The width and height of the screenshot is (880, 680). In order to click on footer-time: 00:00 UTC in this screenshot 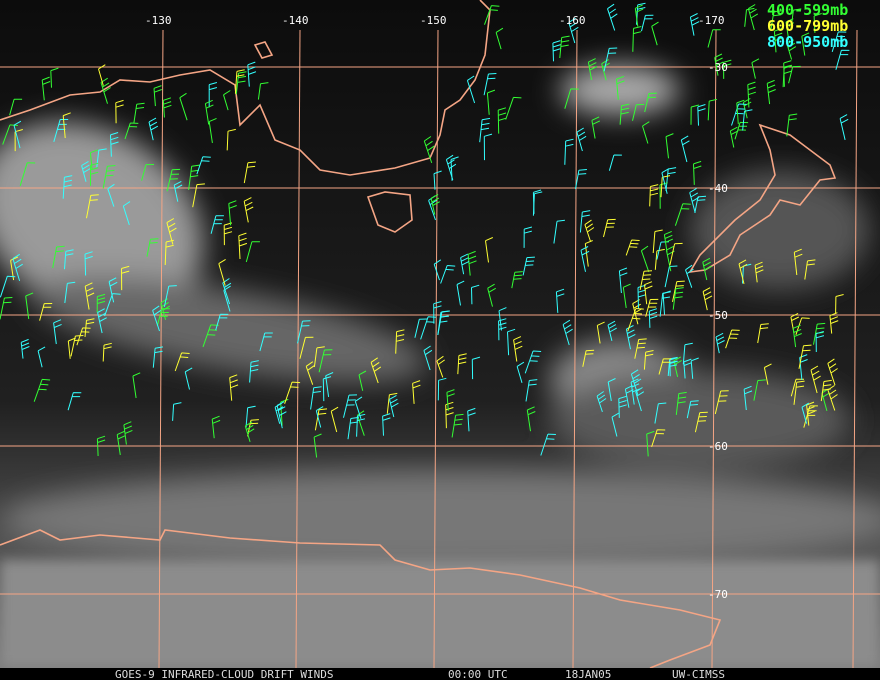, I will do `click(478, 674)`.